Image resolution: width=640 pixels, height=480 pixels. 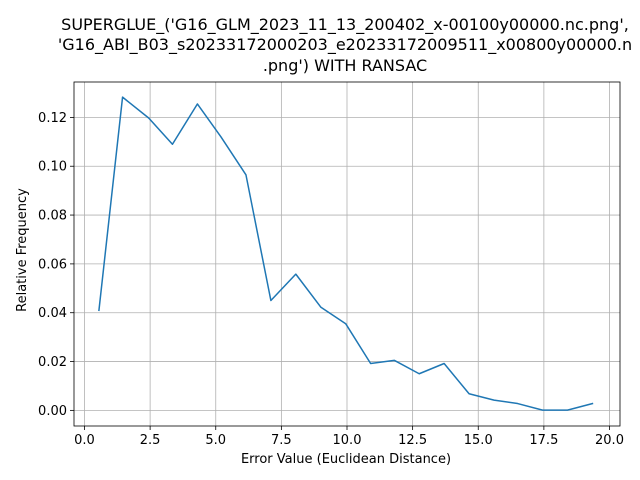 I want to click on y-tick-label: 0.00, so click(x=52, y=411).